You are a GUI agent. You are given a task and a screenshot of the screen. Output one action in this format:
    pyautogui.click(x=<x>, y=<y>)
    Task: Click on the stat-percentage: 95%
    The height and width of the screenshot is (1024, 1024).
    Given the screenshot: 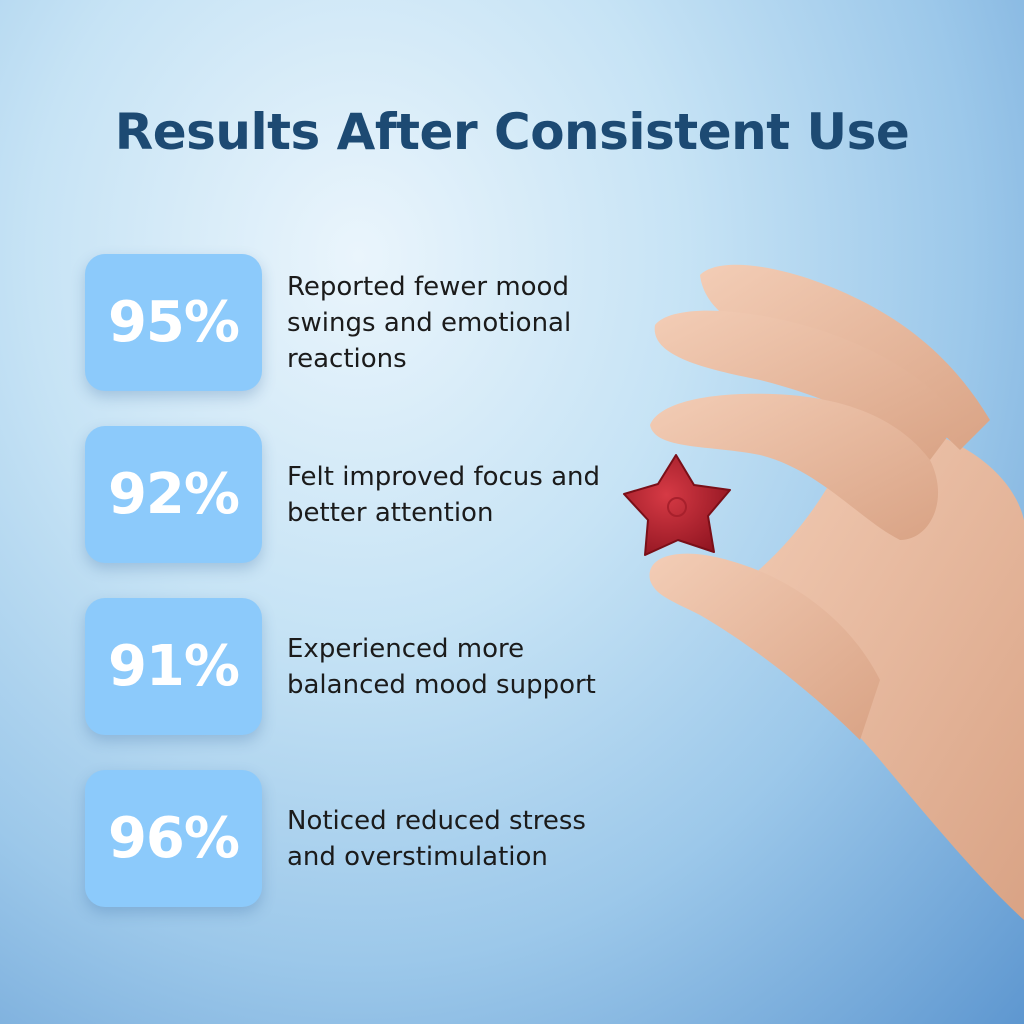 What is the action you would take?
    pyautogui.click(x=173, y=322)
    